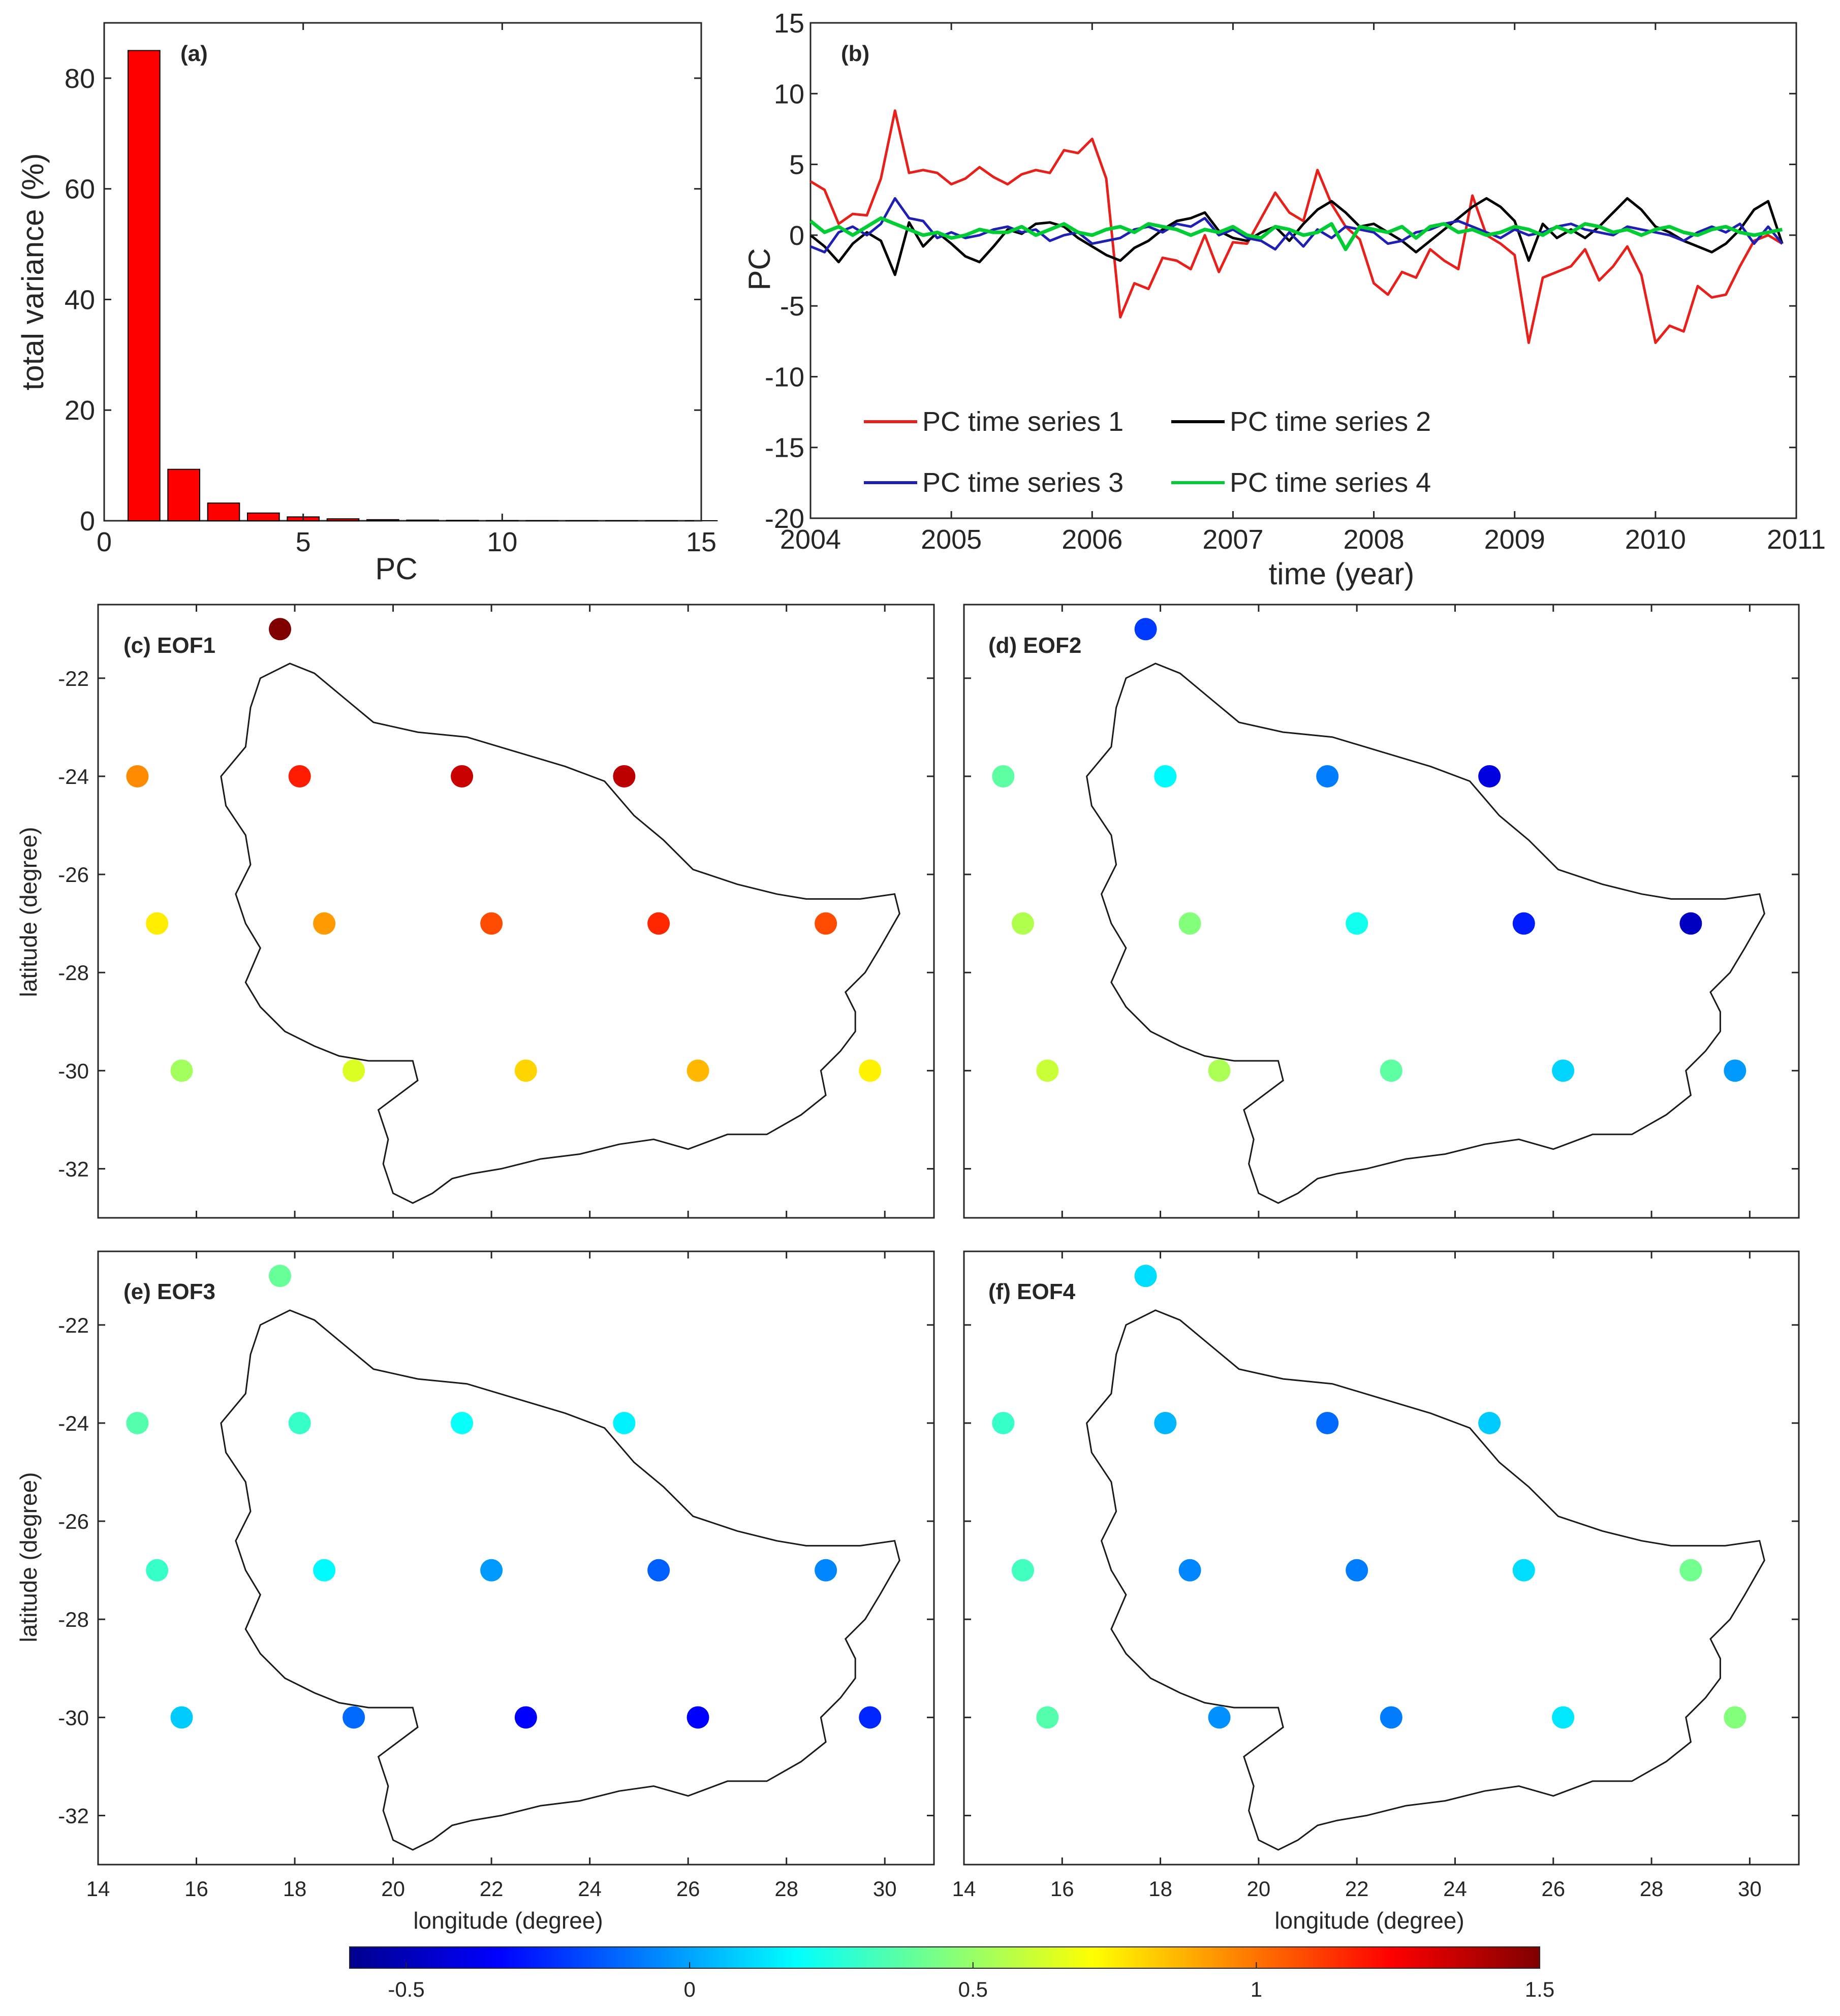 The image size is (1840, 2016). I want to click on panel-c-basin-outline, so click(560, 933).